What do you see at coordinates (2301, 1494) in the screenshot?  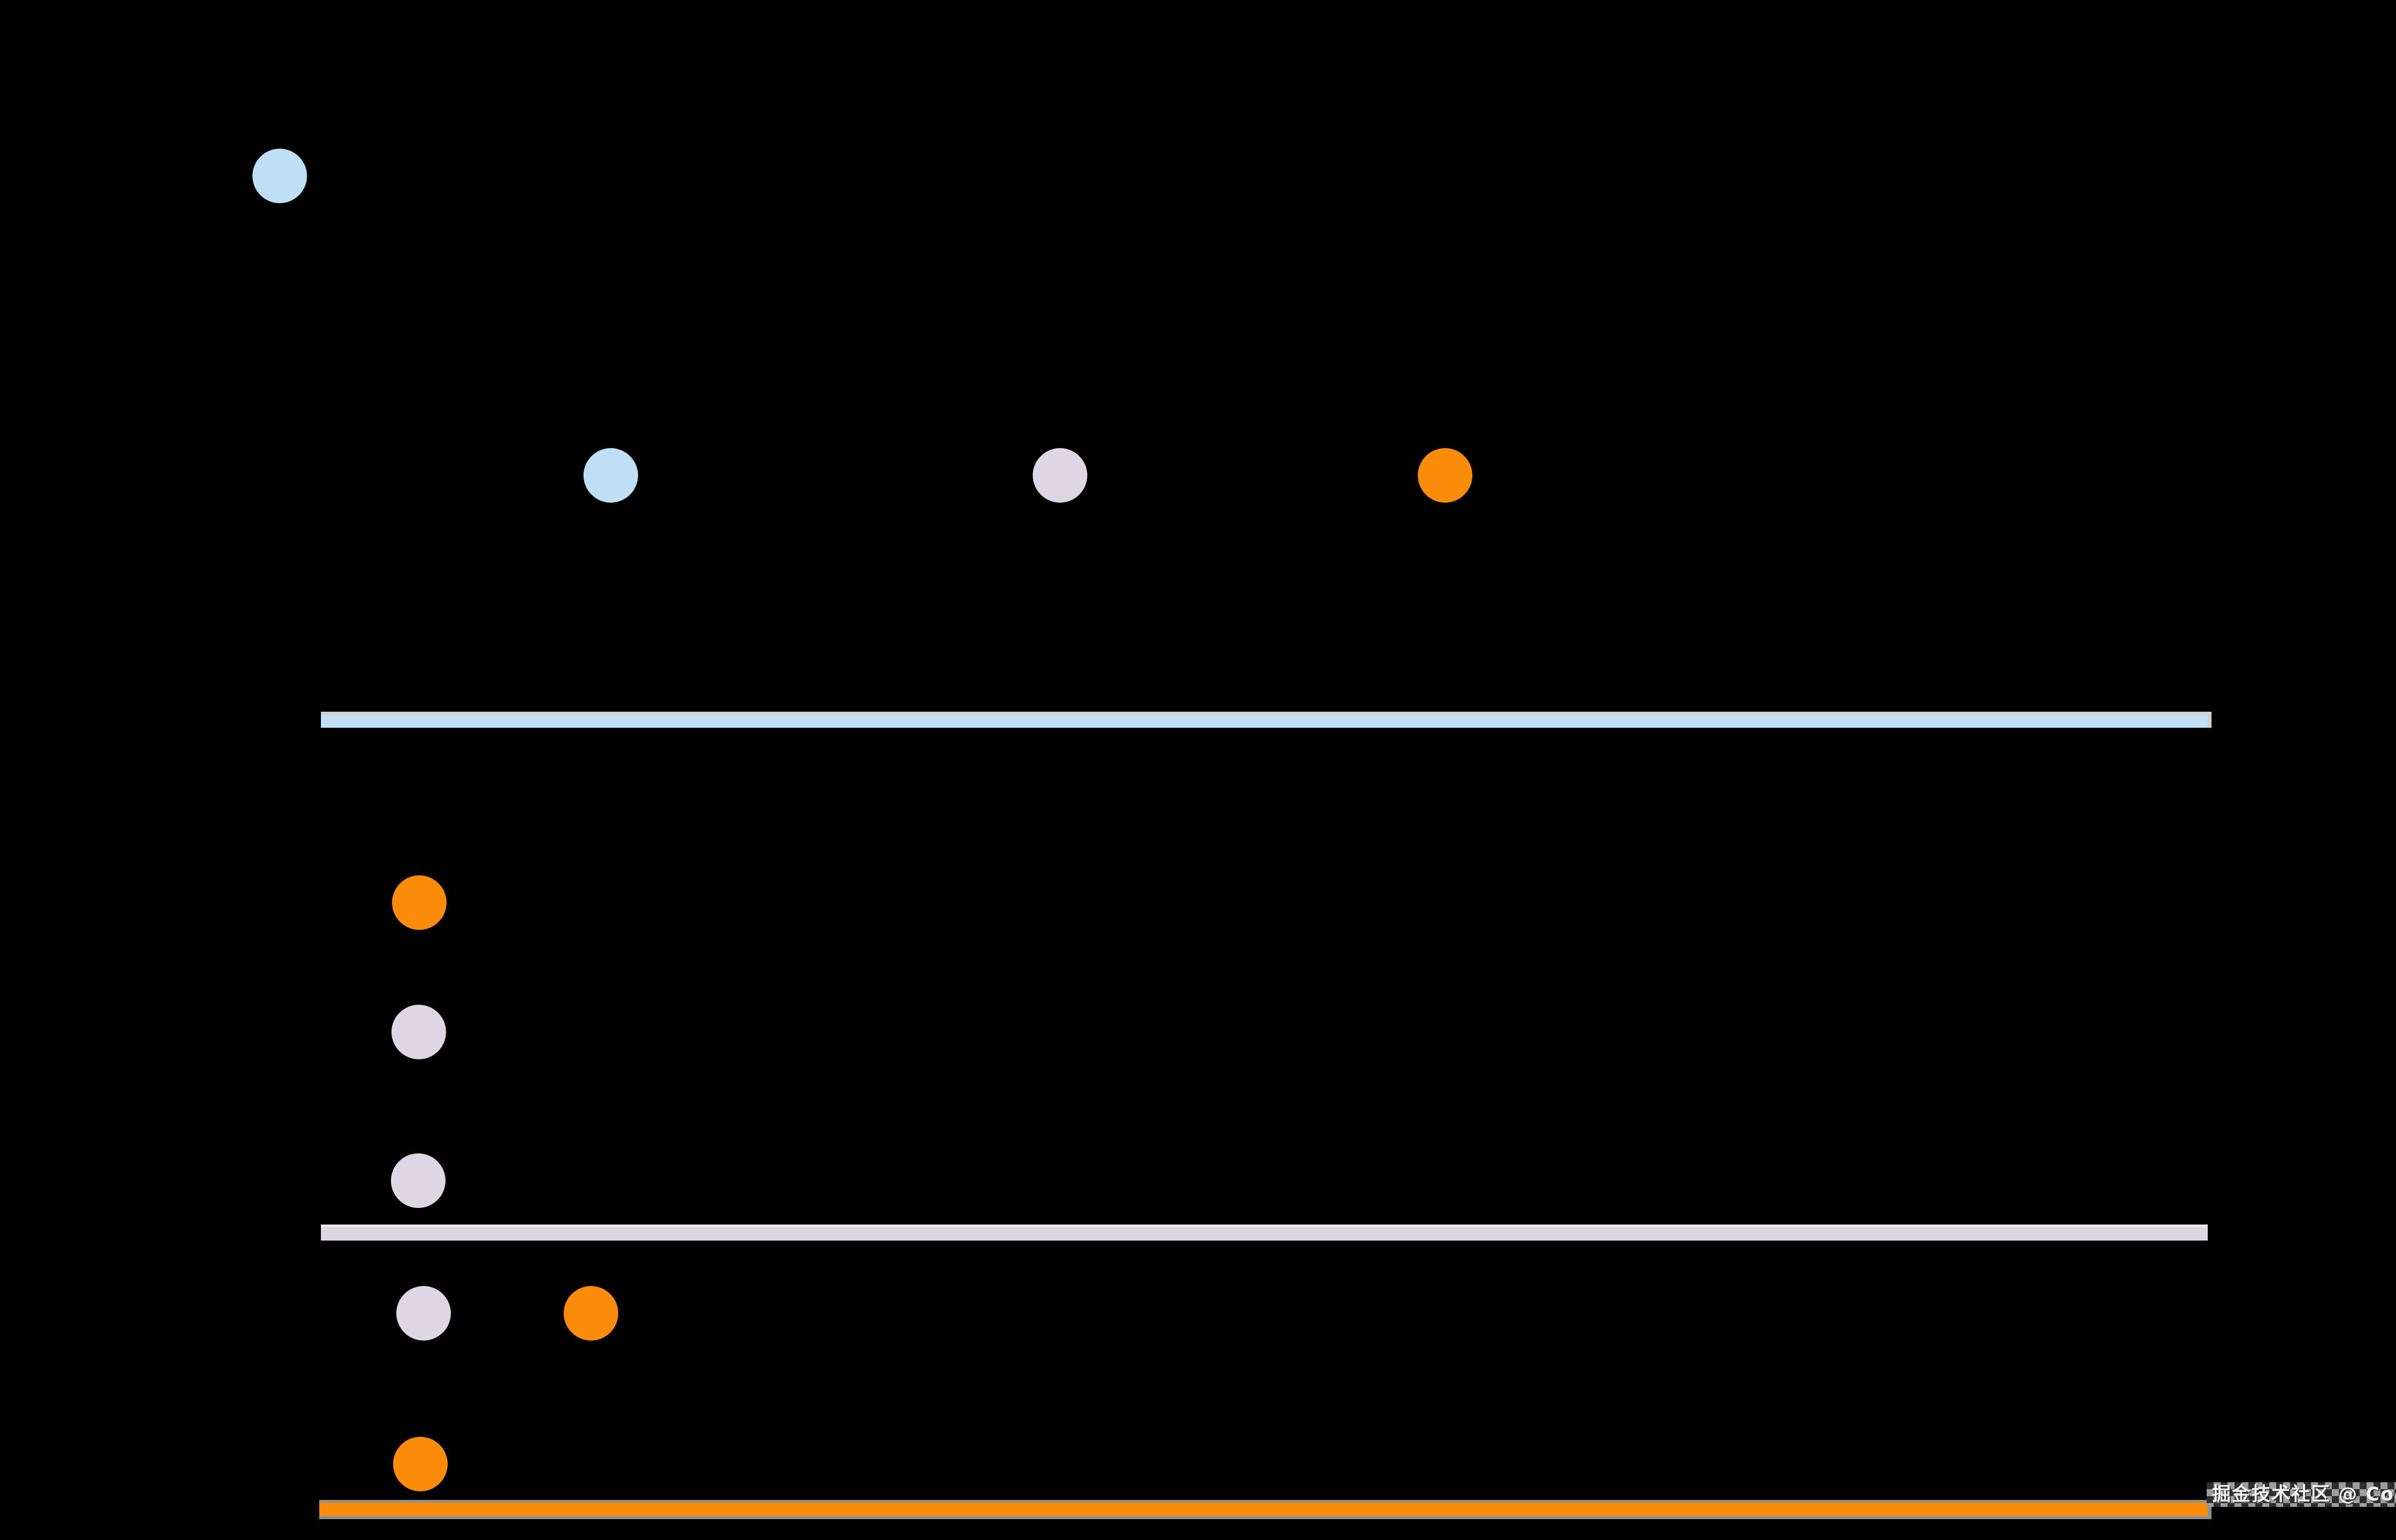 I see `watermark: 掘金技术社区 @ Code60` at bounding box center [2301, 1494].